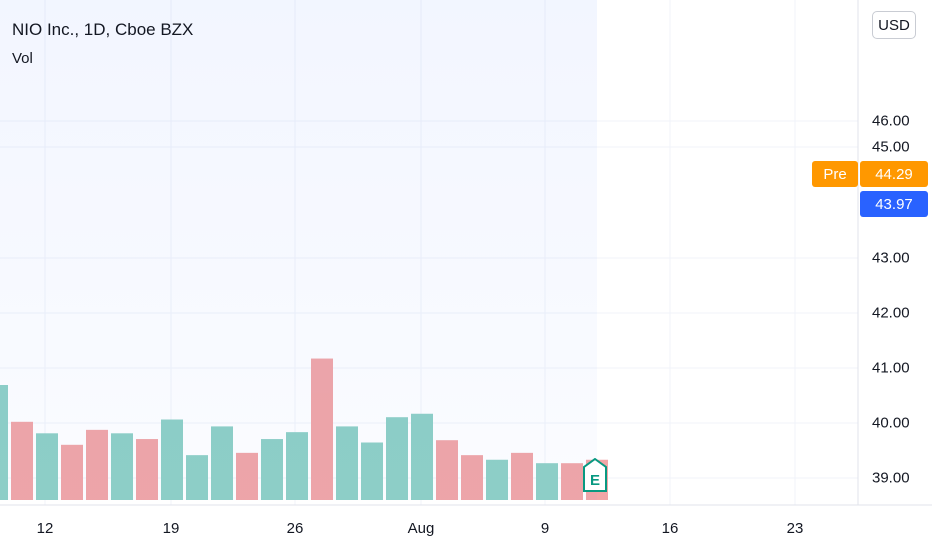  Describe the element at coordinates (545, 528) in the screenshot. I see `time-axis-label: 9` at that location.